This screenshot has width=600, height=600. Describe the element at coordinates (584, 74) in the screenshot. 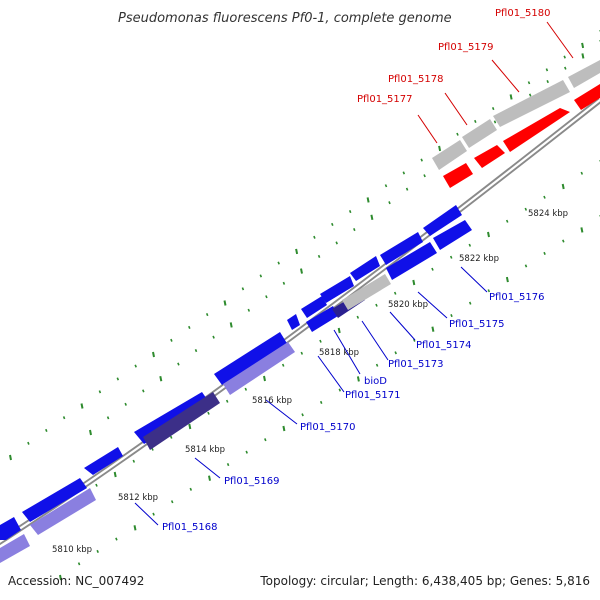

I see `gene-pfl01-5180-grey` at that location.